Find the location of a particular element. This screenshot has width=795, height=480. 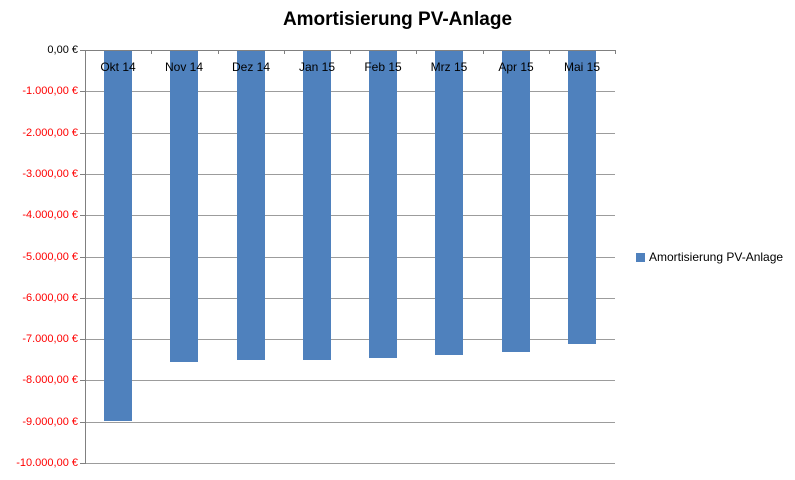

y-tick-label: -1.000,00 € is located at coordinates (50, 91).